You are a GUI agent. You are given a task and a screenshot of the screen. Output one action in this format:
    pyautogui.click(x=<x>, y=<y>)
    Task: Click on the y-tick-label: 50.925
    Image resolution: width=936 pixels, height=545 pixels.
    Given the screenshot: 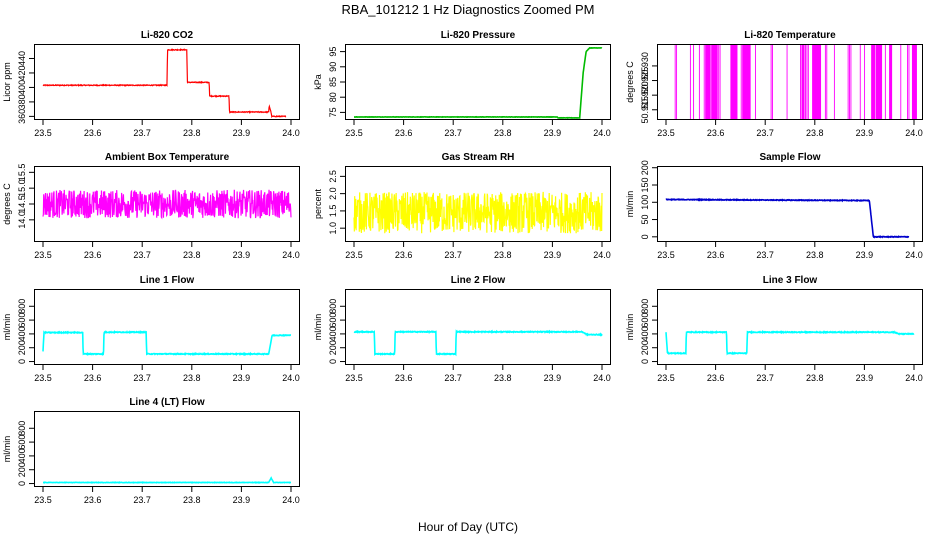 What is the action you would take?
    pyautogui.click(x=645, y=81)
    